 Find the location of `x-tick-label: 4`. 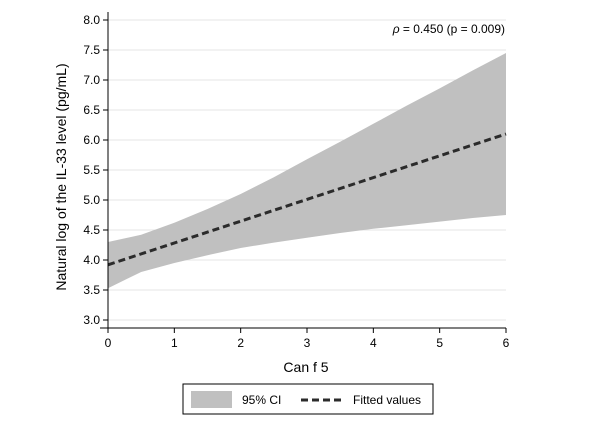

x-tick-label: 4 is located at coordinates (373, 343).